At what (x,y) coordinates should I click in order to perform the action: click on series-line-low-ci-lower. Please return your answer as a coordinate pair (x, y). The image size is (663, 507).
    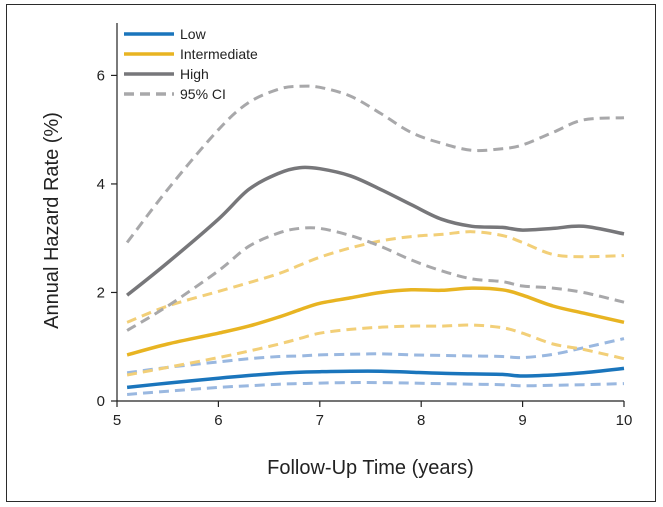
    Looking at the image, I should click on (375, 388).